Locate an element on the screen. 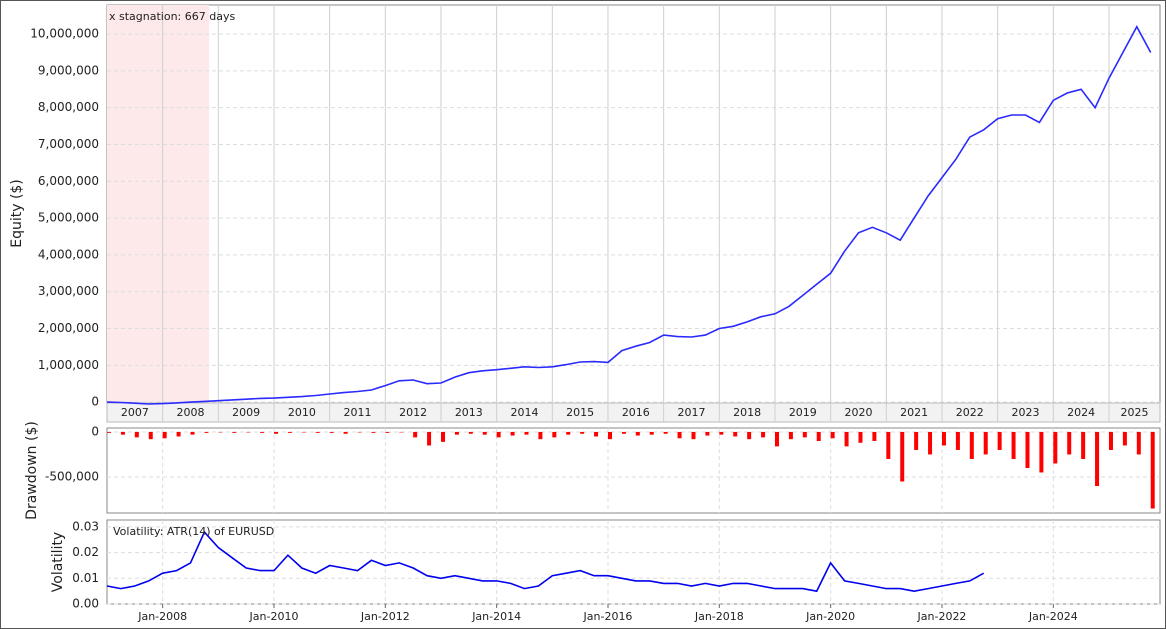 The image size is (1166, 629). year-label: 2019 is located at coordinates (803, 412).